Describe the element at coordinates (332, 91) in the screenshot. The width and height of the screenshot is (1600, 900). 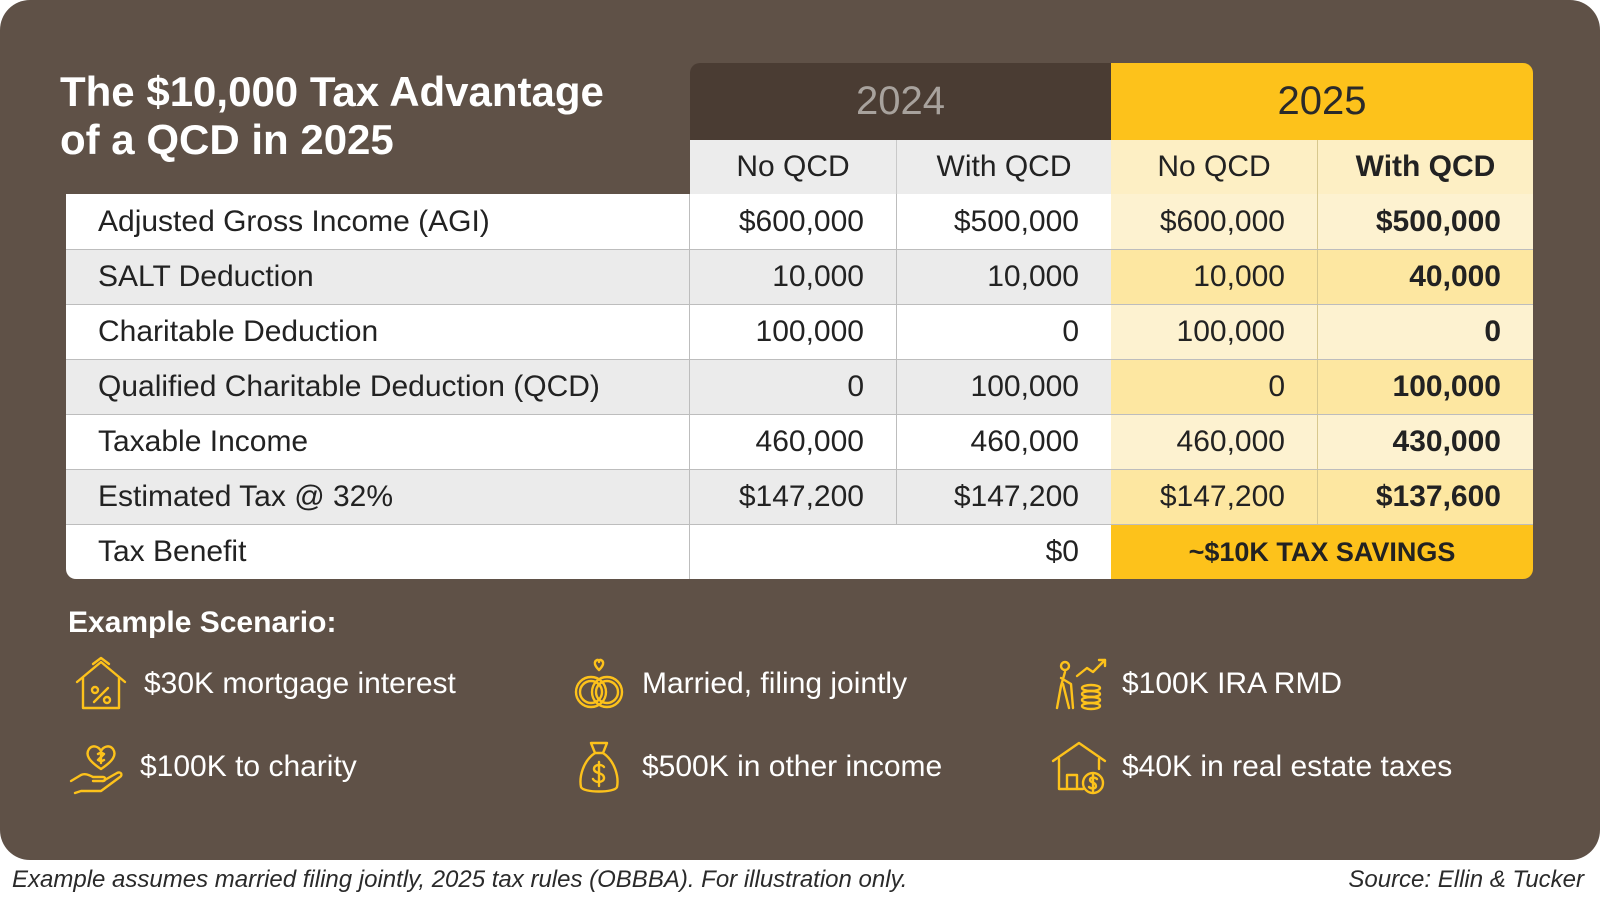
I see `title-line-1: The $10,000 Tax Advantage` at that location.